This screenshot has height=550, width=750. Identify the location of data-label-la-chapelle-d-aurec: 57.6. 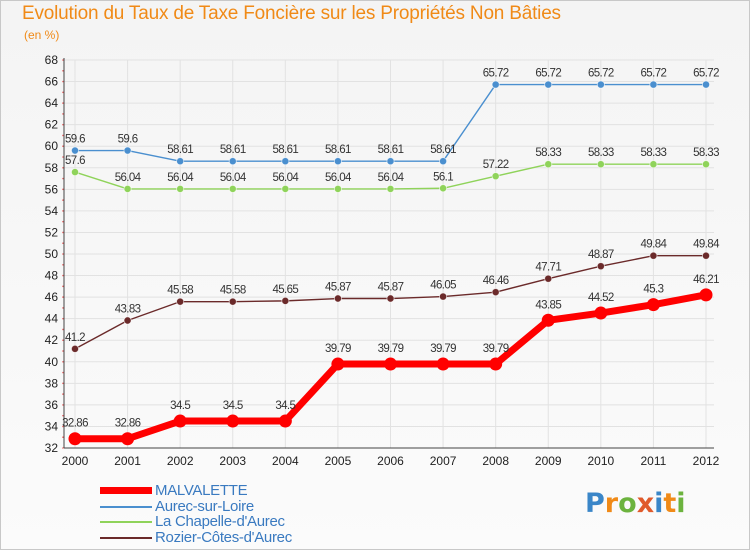
(75, 161).